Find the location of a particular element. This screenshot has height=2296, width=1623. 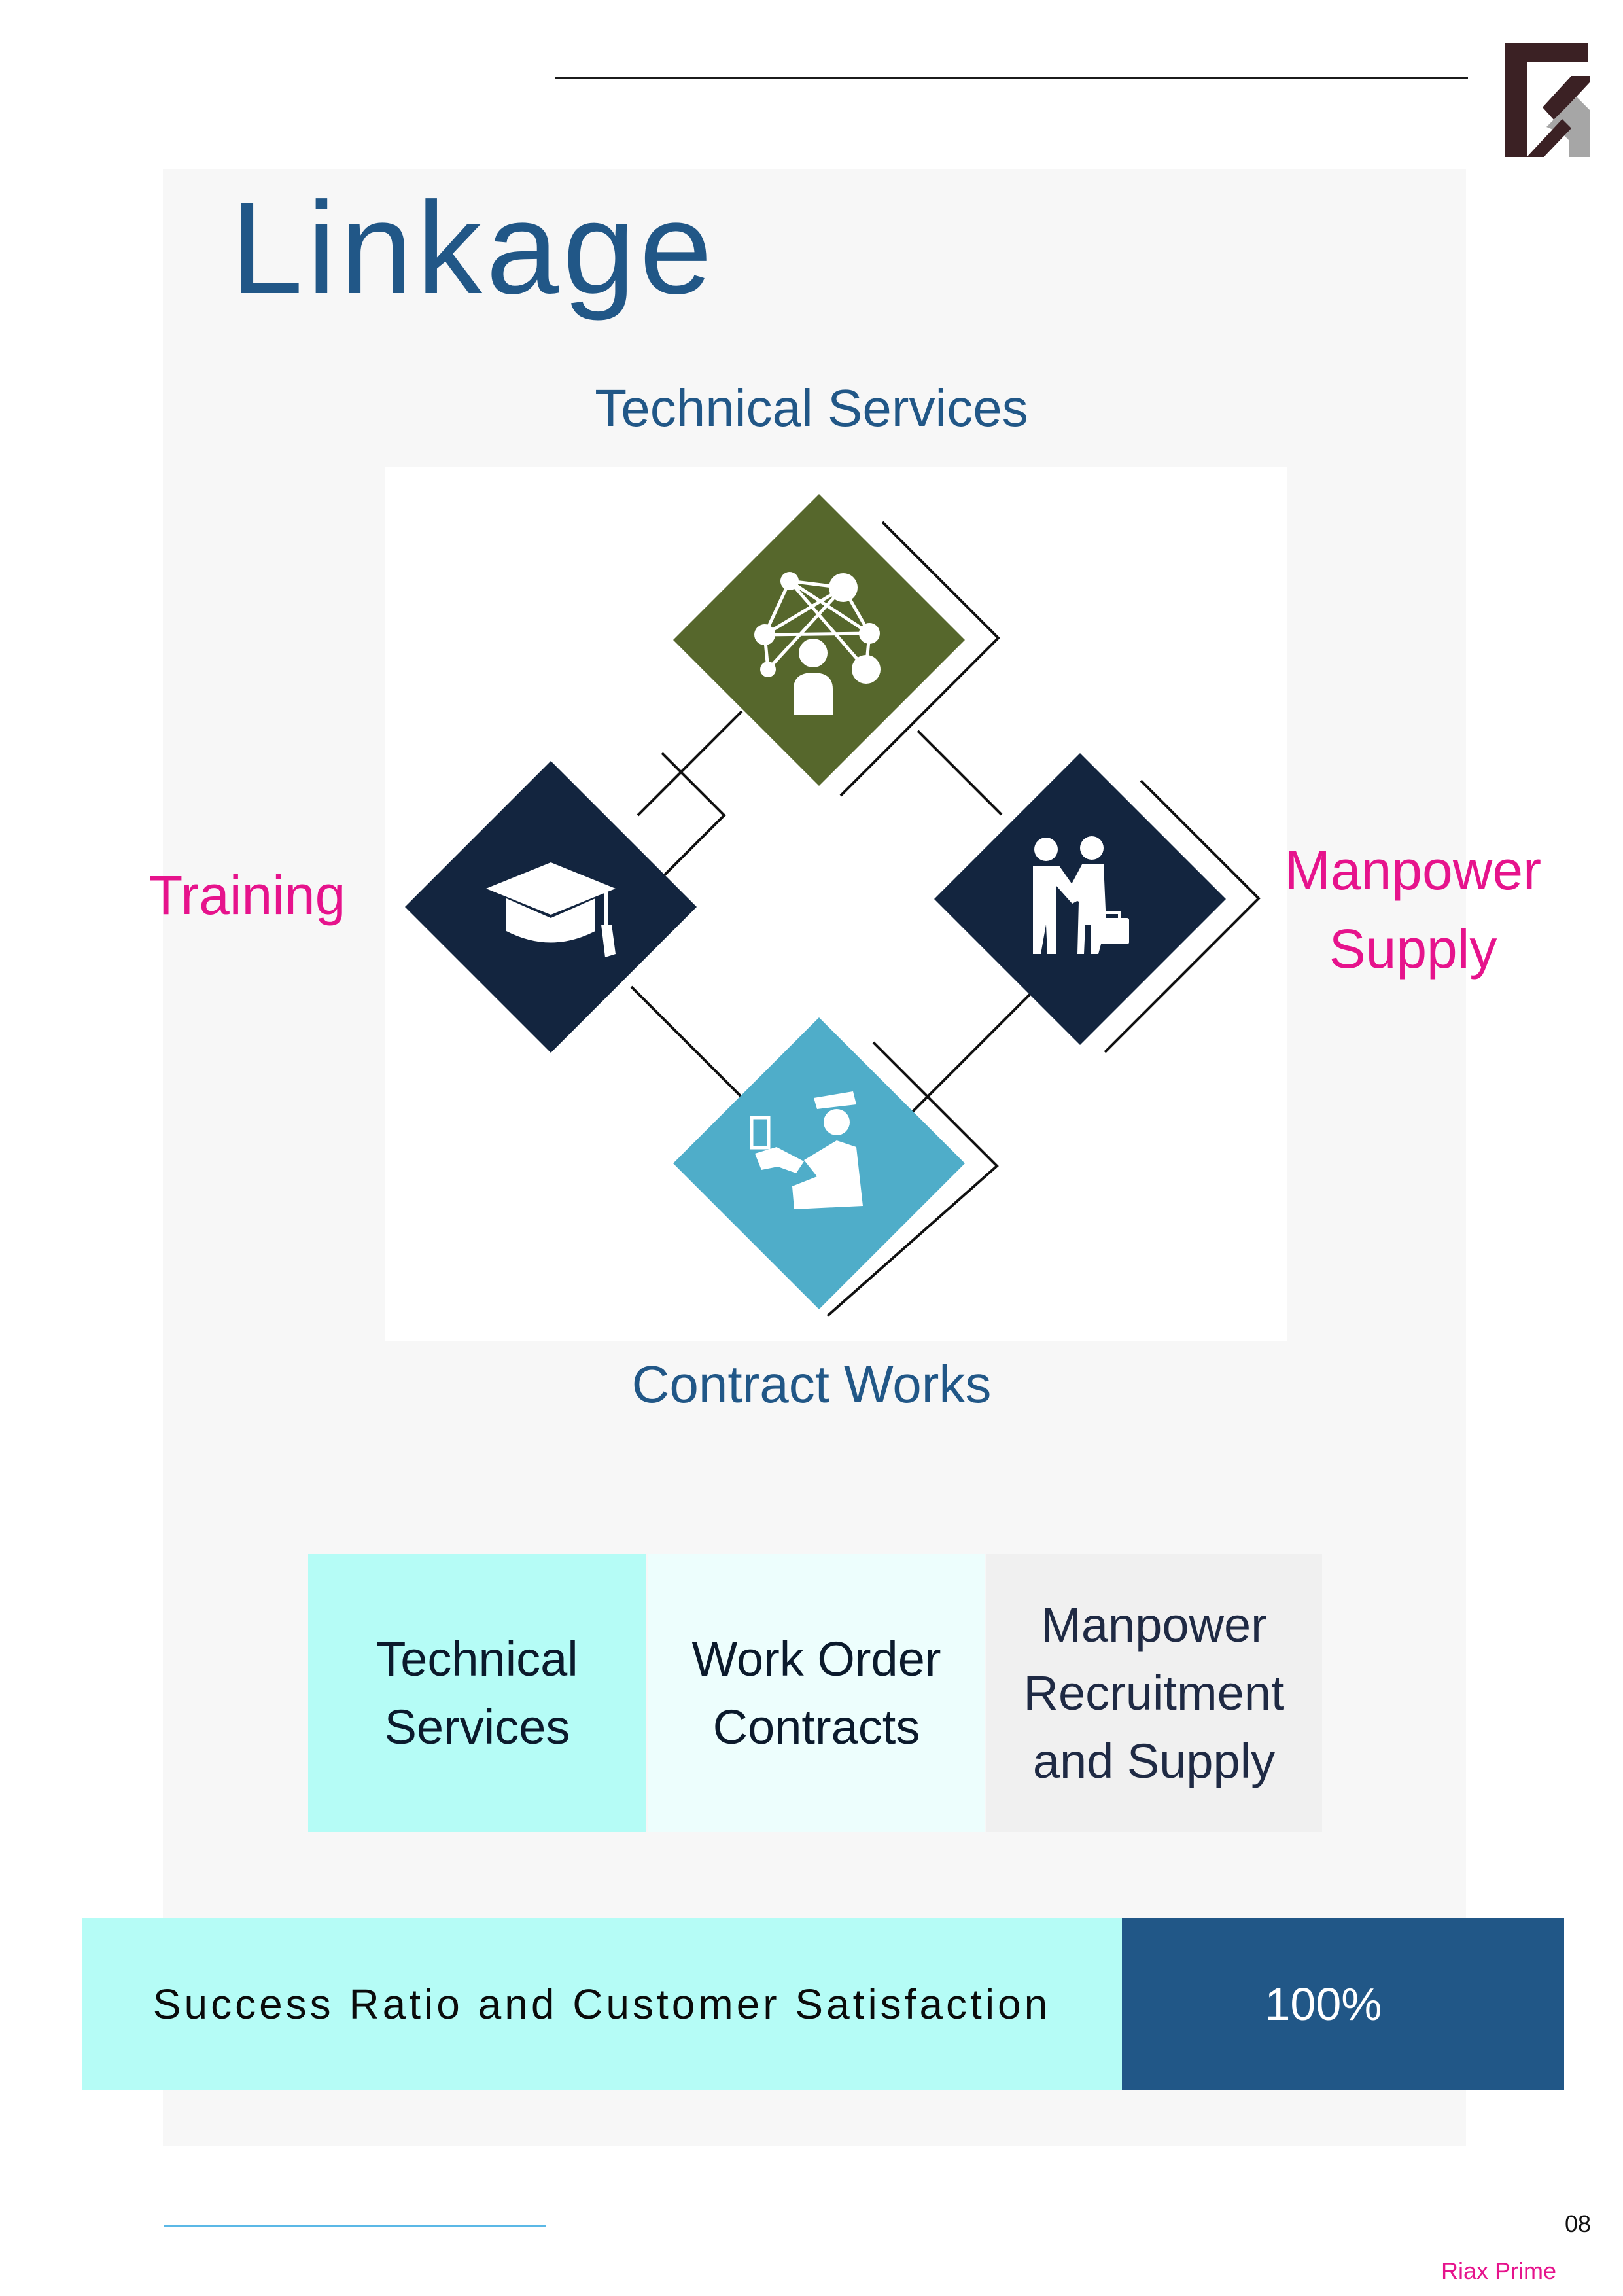

diagram-label-contract-works: Contract Works is located at coordinates (812, 1384).